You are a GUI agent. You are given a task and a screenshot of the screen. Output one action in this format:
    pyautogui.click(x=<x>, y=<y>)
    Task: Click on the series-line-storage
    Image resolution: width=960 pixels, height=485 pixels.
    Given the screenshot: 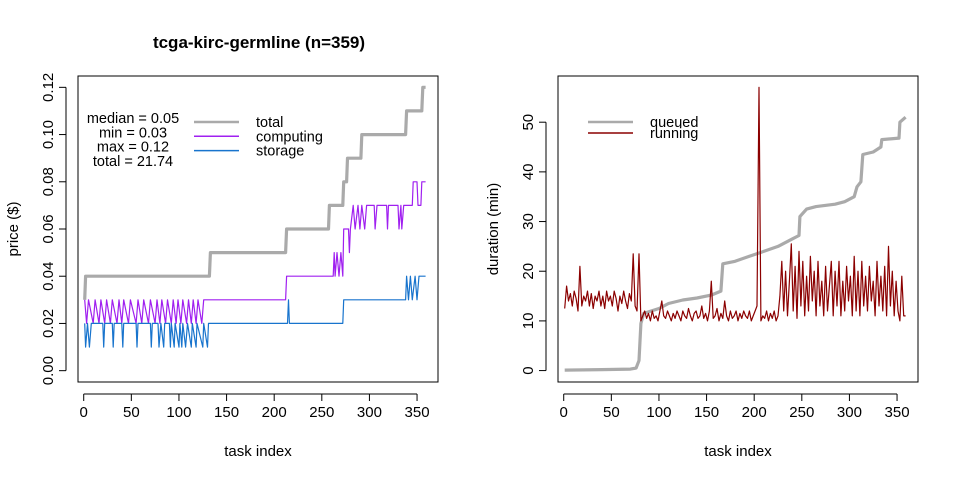 What is the action you would take?
    pyautogui.click(x=255, y=311)
    